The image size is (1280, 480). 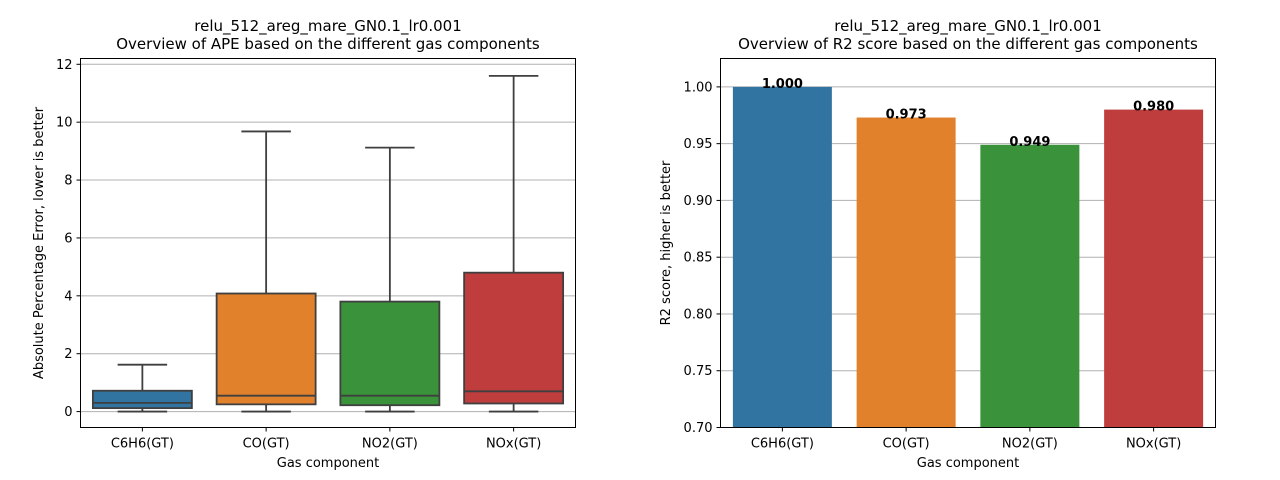 I want to click on ape-chart-title: relu_512_areg_mare_GN0.1_lr0.001, so click(x=328, y=26).